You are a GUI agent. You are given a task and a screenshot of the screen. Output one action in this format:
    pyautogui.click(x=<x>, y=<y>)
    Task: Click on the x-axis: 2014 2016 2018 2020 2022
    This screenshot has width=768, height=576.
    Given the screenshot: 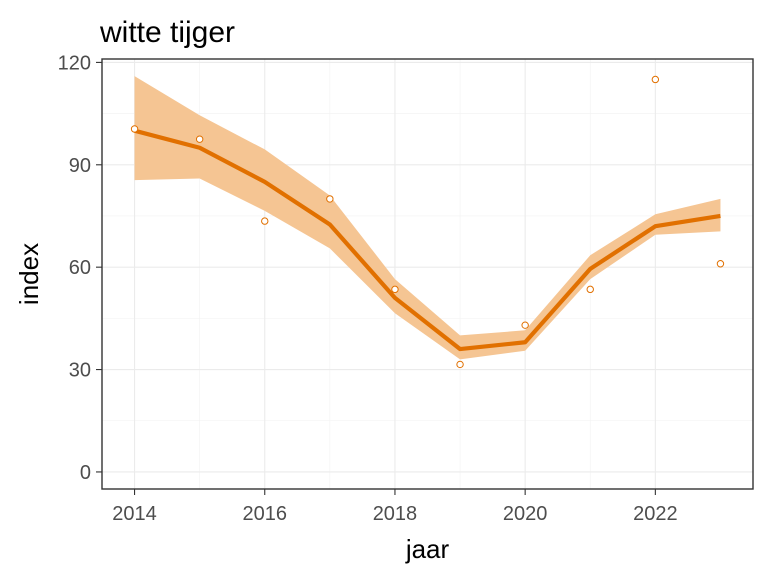 What is the action you would take?
    pyautogui.click(x=395, y=507)
    